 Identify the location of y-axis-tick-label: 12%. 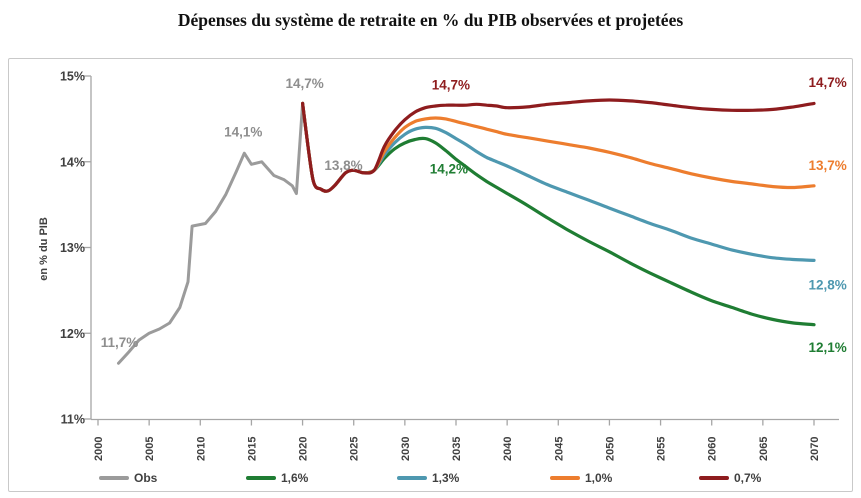
(72, 334).